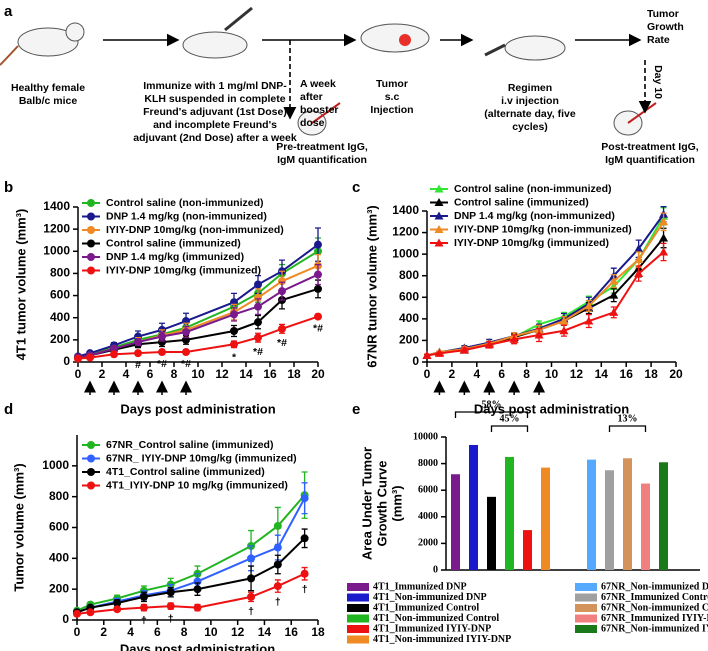 This screenshot has height=651, width=708. I want to click on legend-label: 67NR_Non-immunized Control, so click(654, 607).